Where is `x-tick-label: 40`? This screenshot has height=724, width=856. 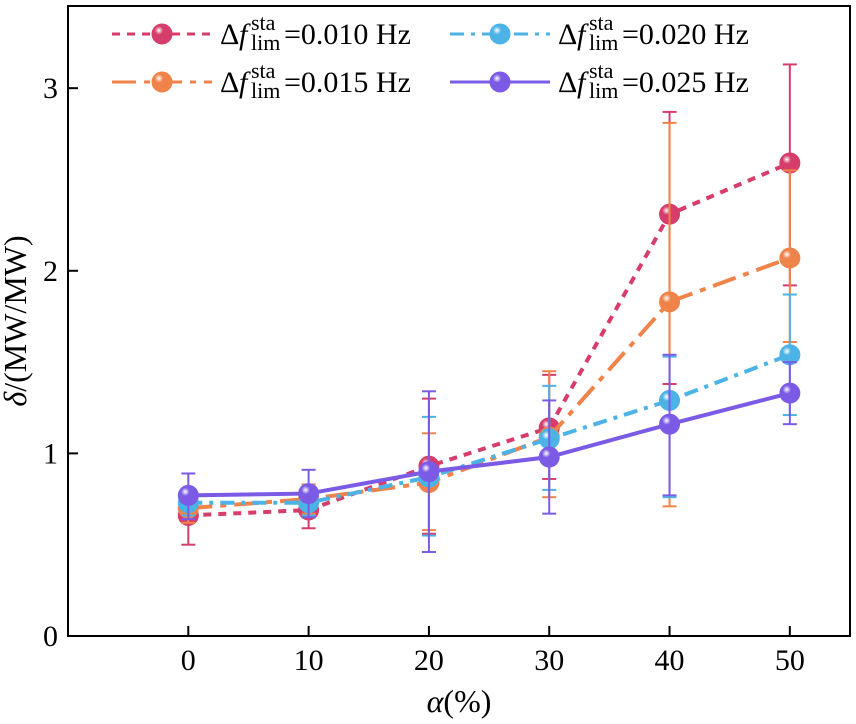 x-tick-label: 40 is located at coordinates (670, 660).